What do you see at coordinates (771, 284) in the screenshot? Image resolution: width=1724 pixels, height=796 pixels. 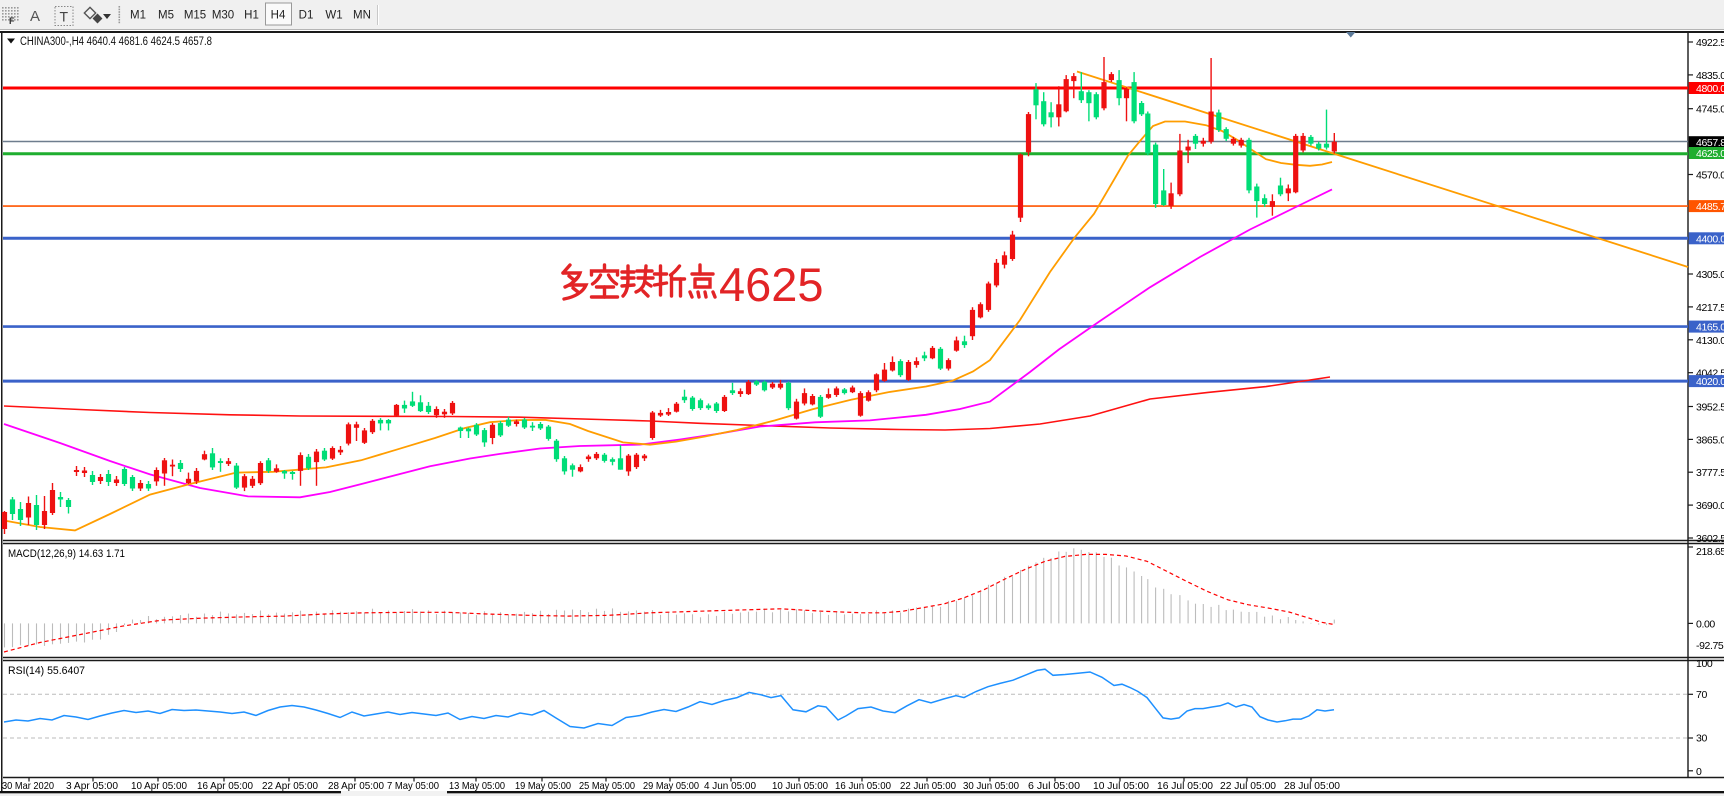 I see `svg-text: 4625` at bounding box center [771, 284].